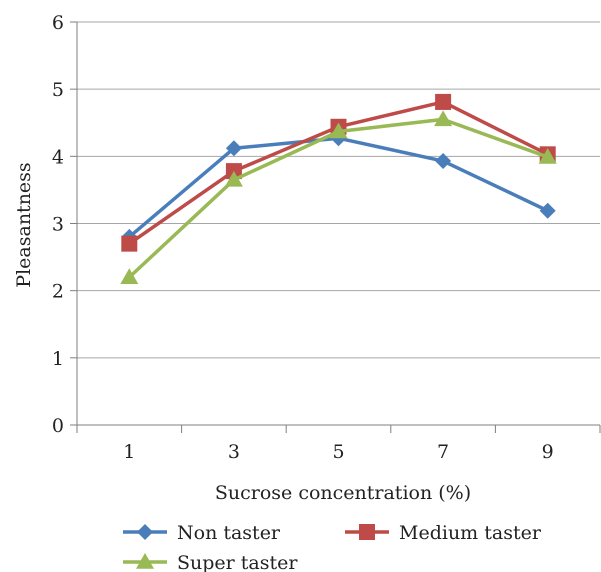 Image resolution: width=601 pixels, height=572 pixels. I want to click on x-tick-label: 5, so click(338, 452).